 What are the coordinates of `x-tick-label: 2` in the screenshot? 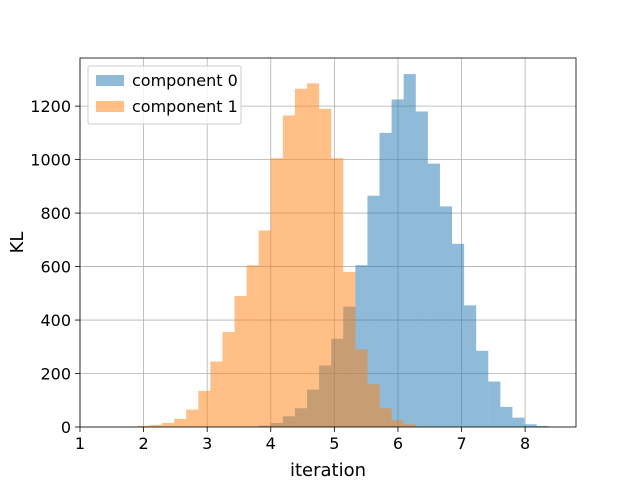 It's located at (143, 443).